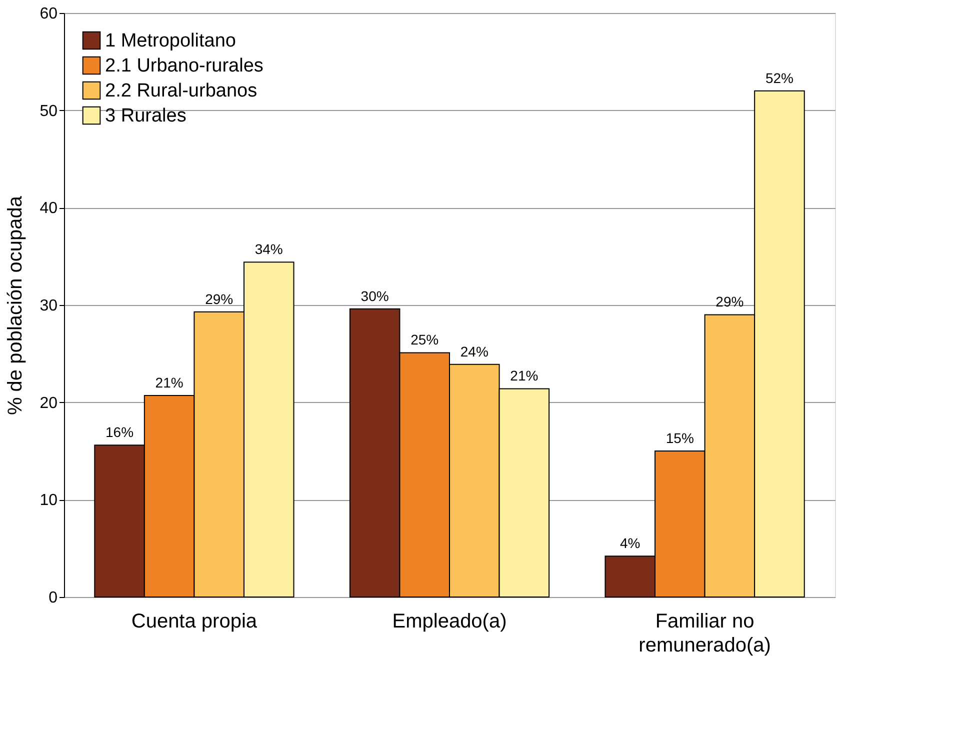  What do you see at coordinates (630, 543) in the screenshot?
I see `data-label: 4%` at bounding box center [630, 543].